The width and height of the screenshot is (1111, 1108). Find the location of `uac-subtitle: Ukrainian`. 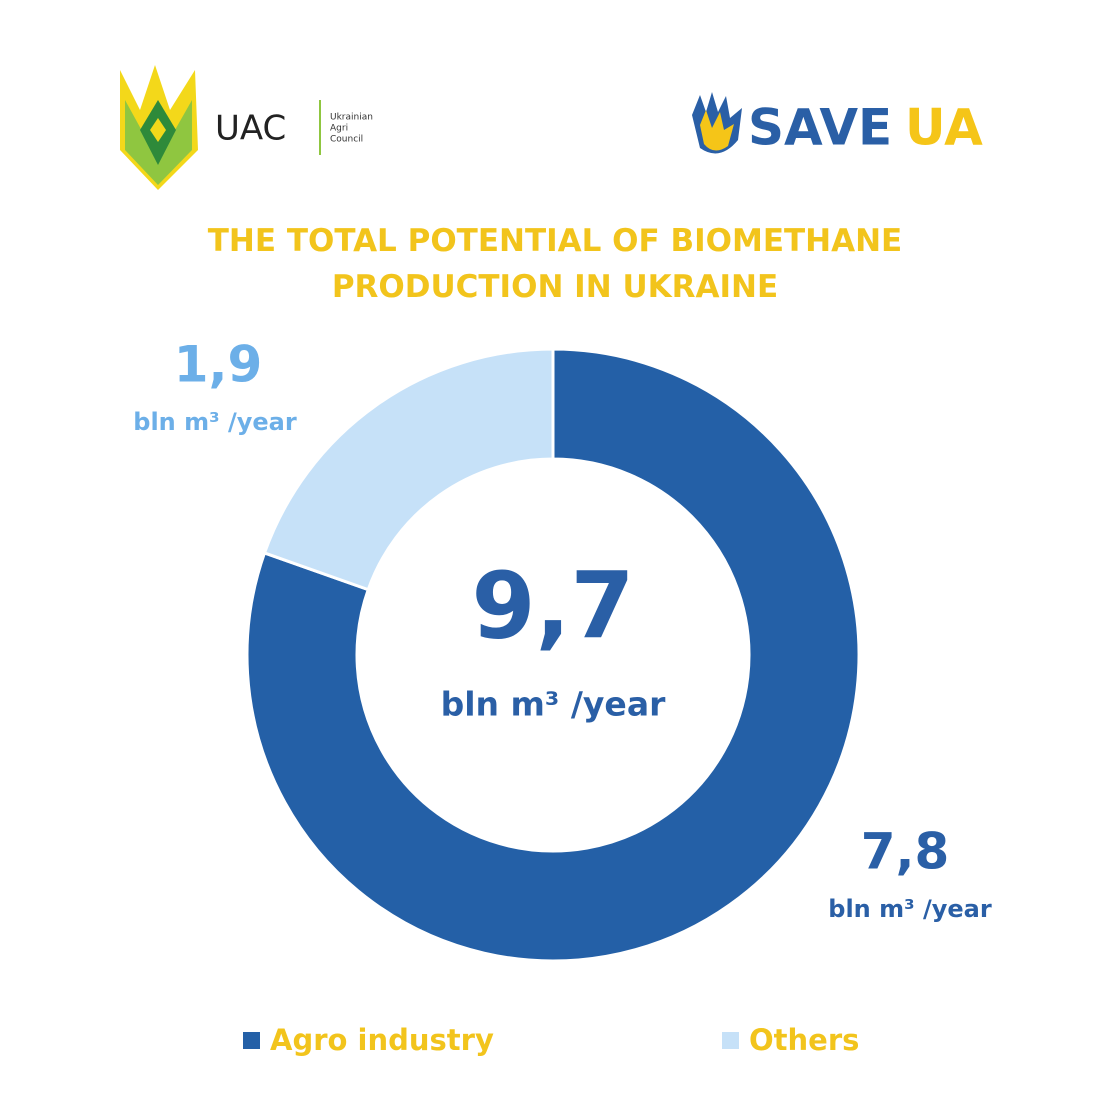

uac-subtitle: Ukrainian is located at coordinates (351, 118).